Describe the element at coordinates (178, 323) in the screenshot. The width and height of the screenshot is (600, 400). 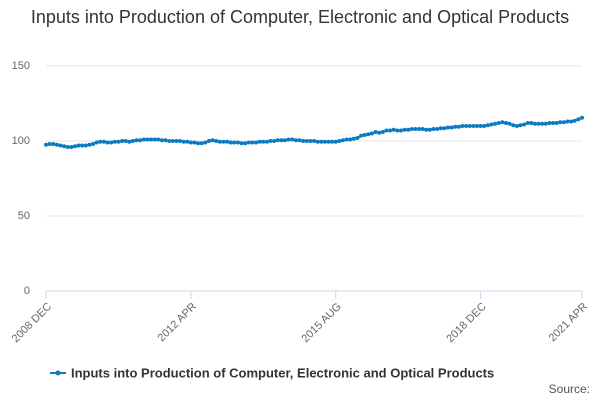
I see `x-tick-label: 2012 APR` at that location.